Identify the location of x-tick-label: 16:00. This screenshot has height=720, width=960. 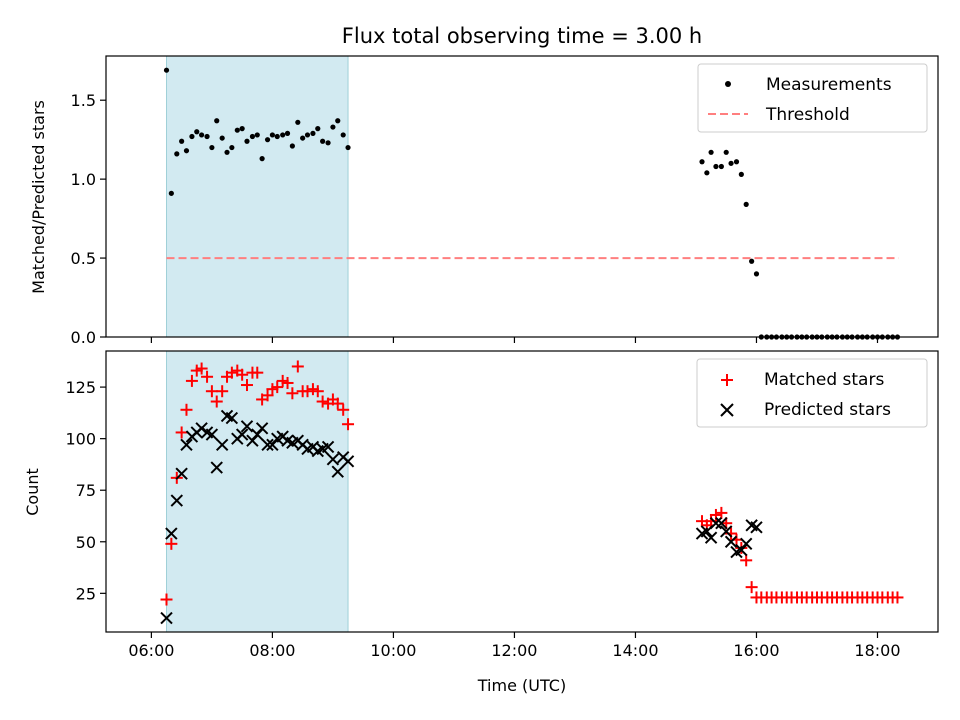
(756, 650).